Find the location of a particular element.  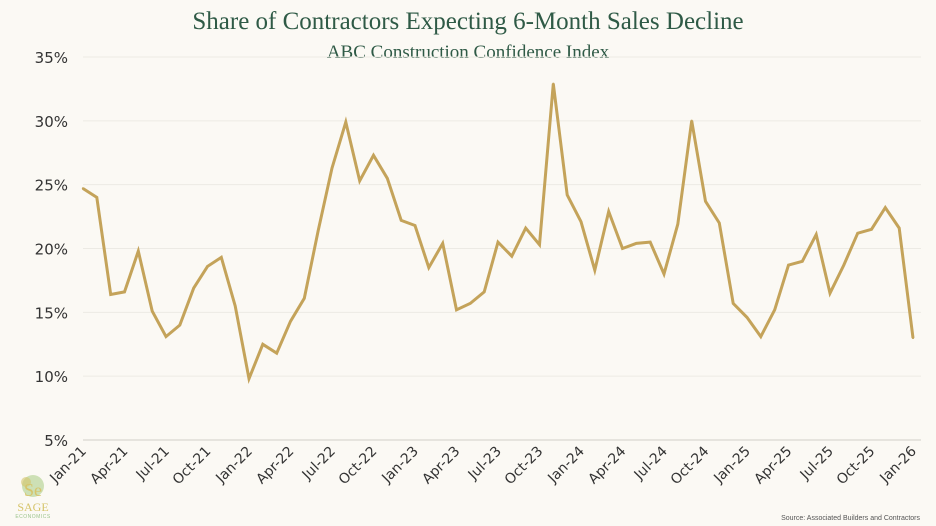

y-tick-label: 20% is located at coordinates (51, 250).